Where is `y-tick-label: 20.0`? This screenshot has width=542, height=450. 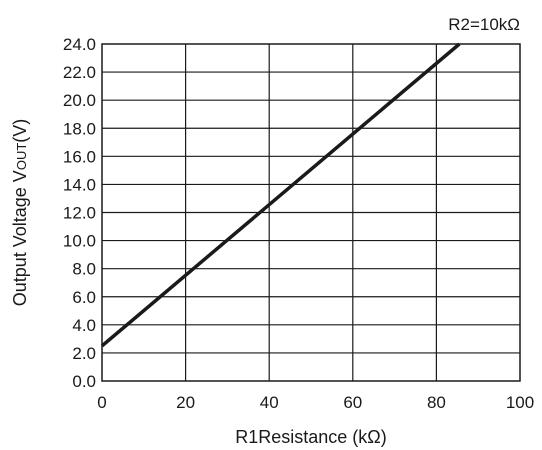 y-tick-label: 20.0 is located at coordinates (79, 100).